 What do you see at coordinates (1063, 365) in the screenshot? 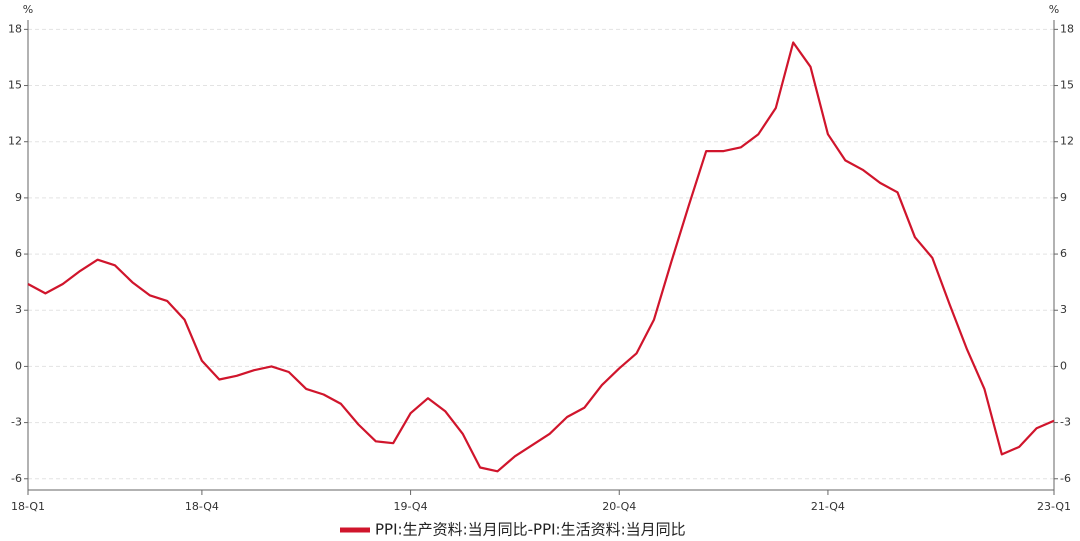
I see `y2-tick-label: 0` at bounding box center [1063, 365].